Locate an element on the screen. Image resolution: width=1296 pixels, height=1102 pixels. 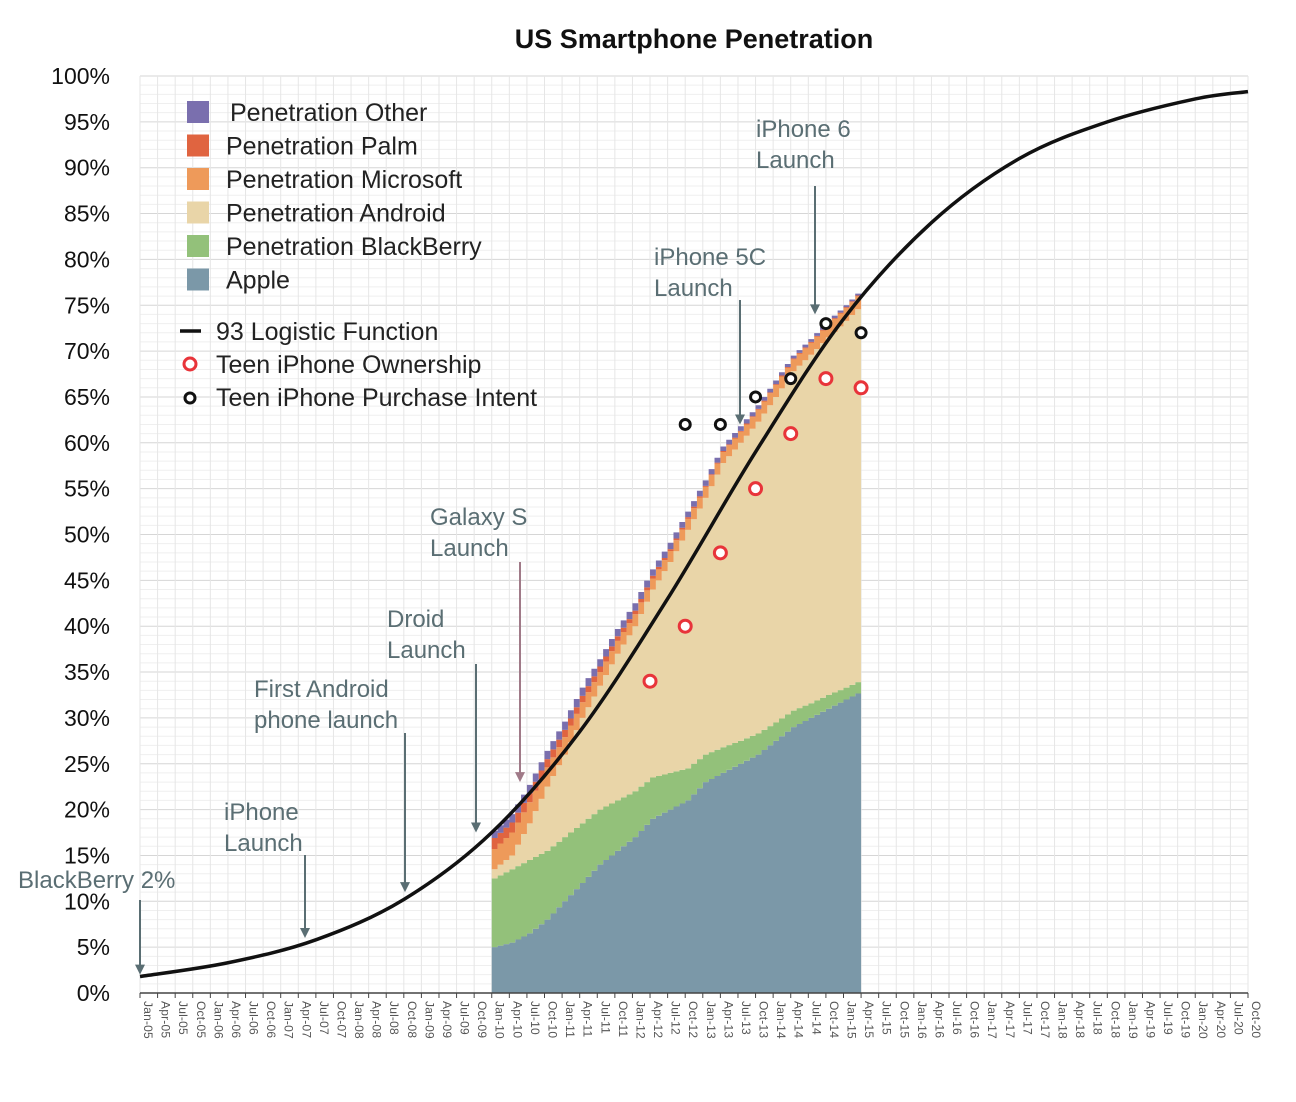
y-tick-label: 10% is located at coordinates (87, 901).